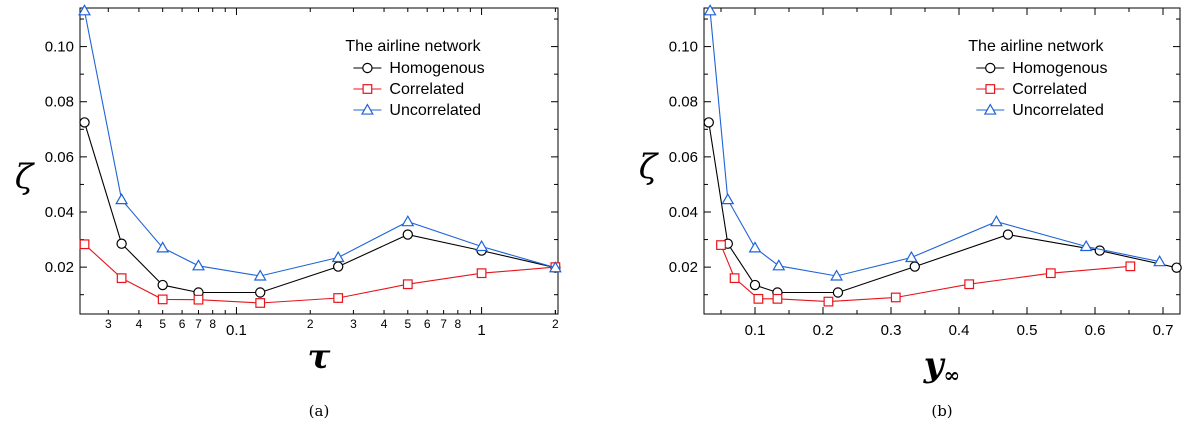 The height and width of the screenshot is (428, 1186). Describe the element at coordinates (959, 330) in the screenshot. I see `x-tick-label: 0.4` at that location.